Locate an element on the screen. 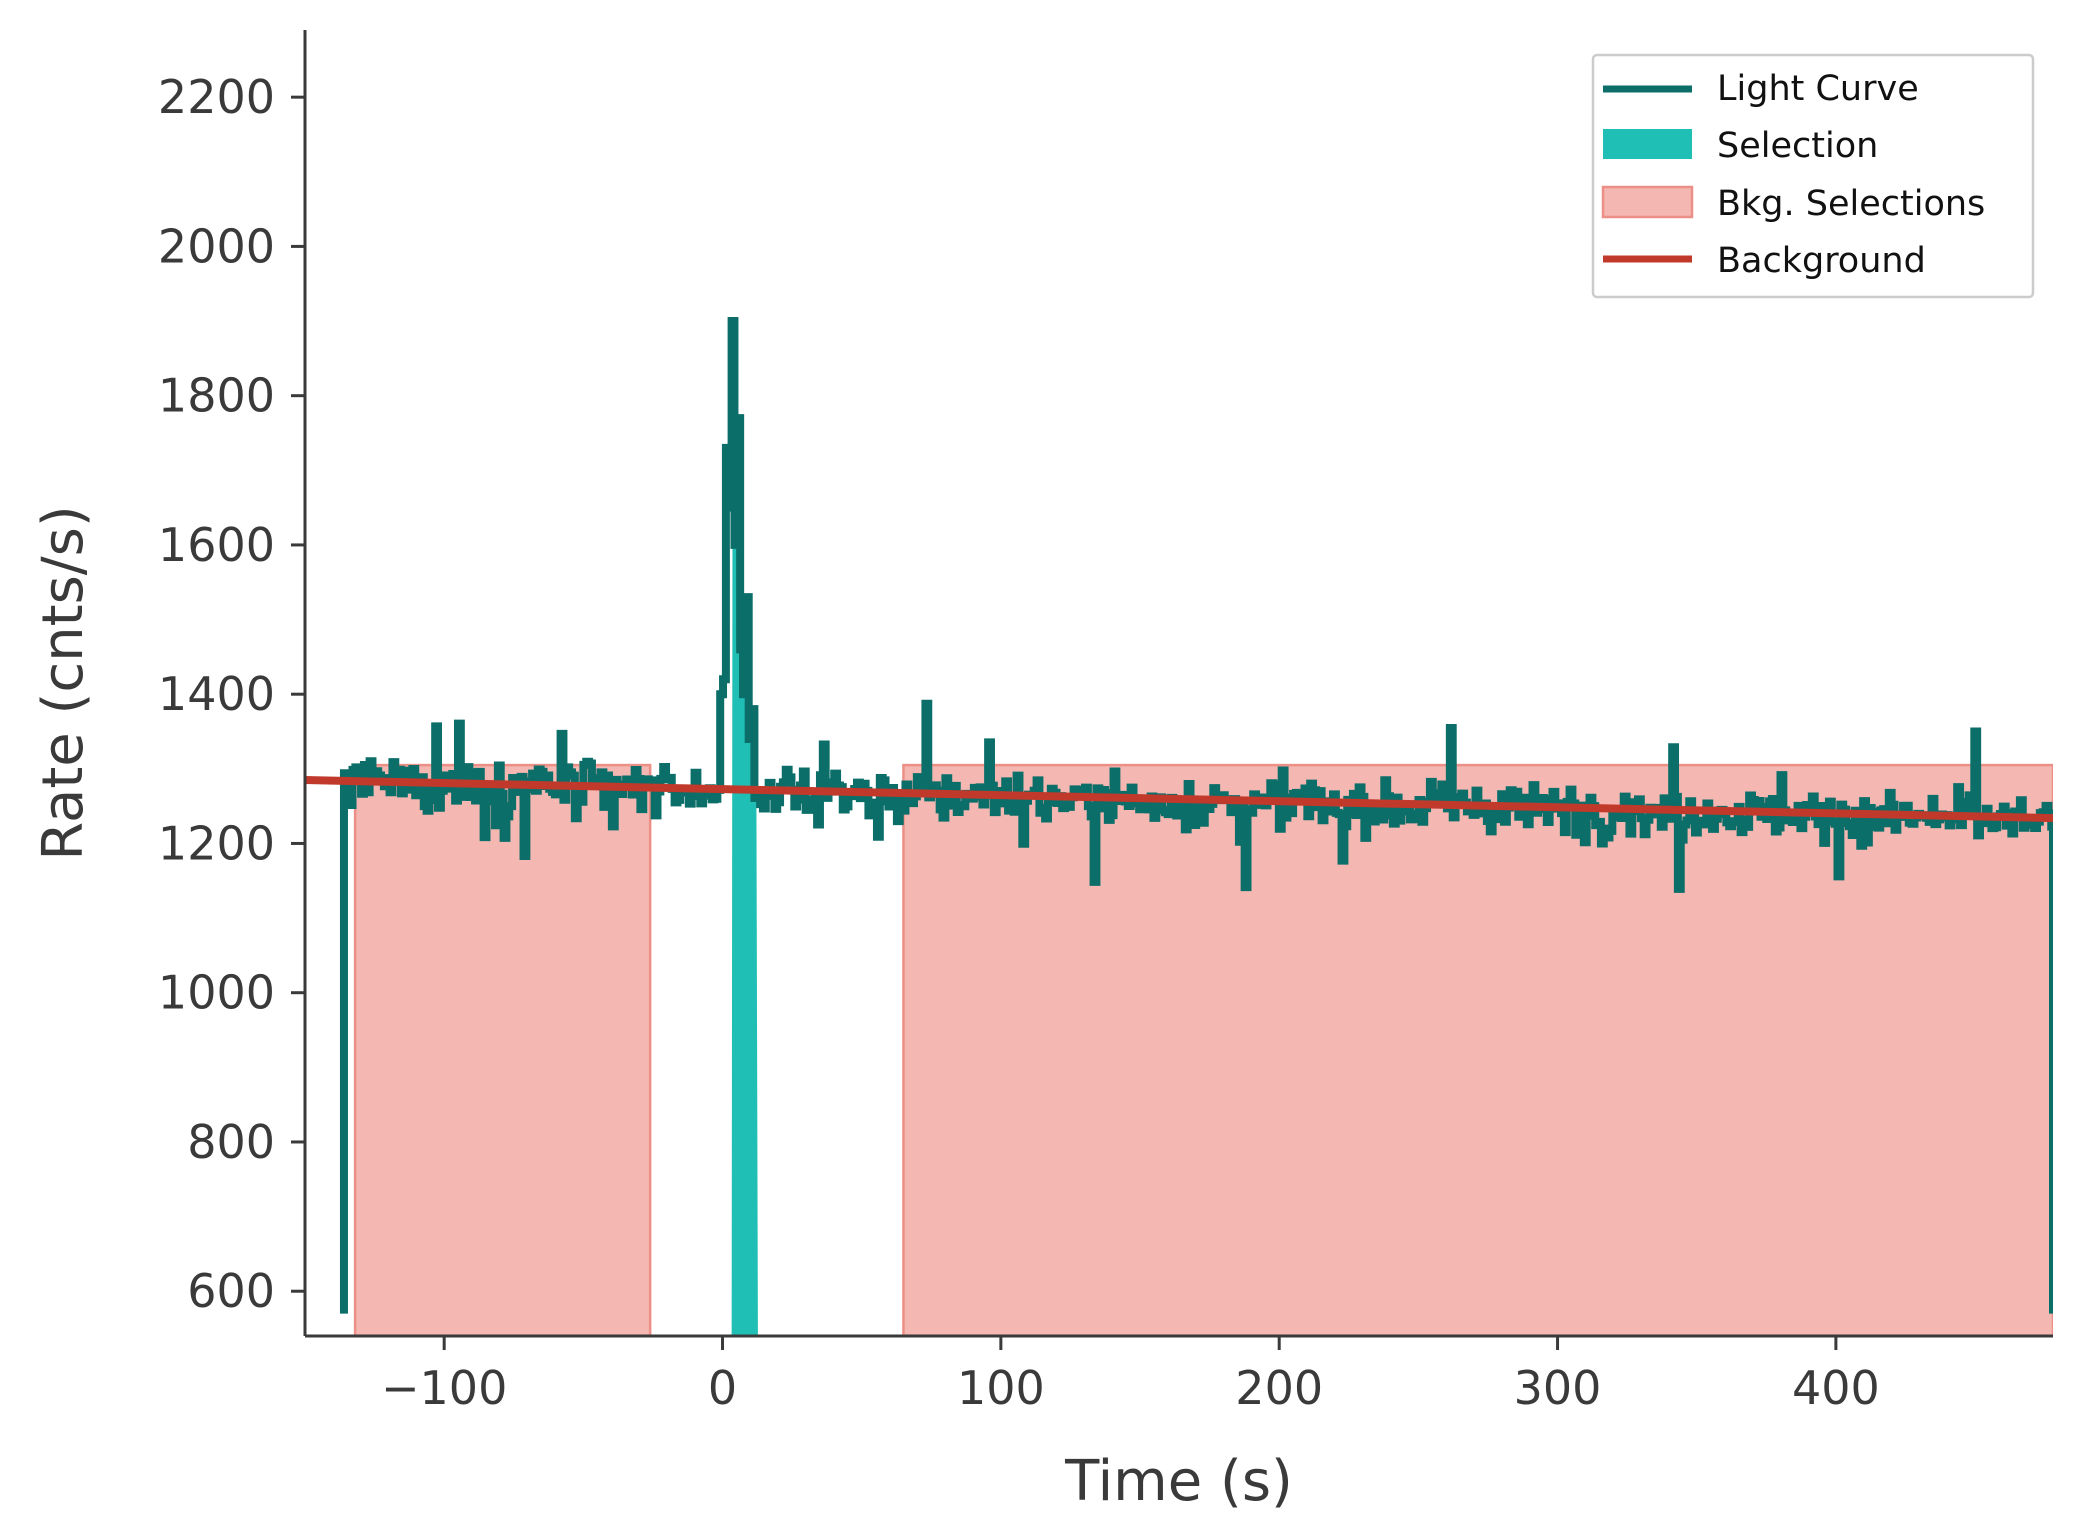  x-tick-label-4: 300 is located at coordinates (1558, 1388).